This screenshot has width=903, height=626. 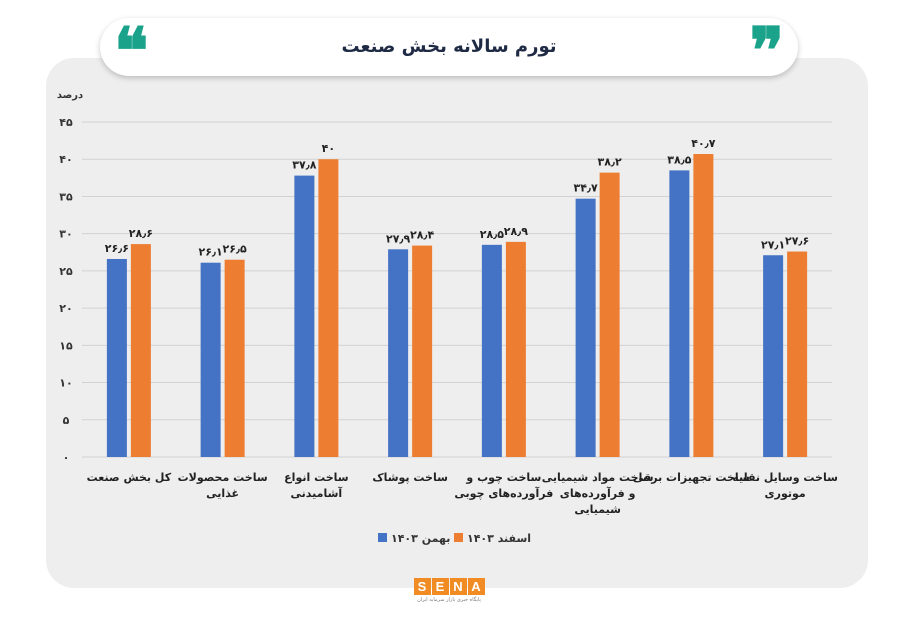 What do you see at coordinates (503, 477) in the screenshot?
I see `x-tick-label: ساخت چوب و` at bounding box center [503, 477].